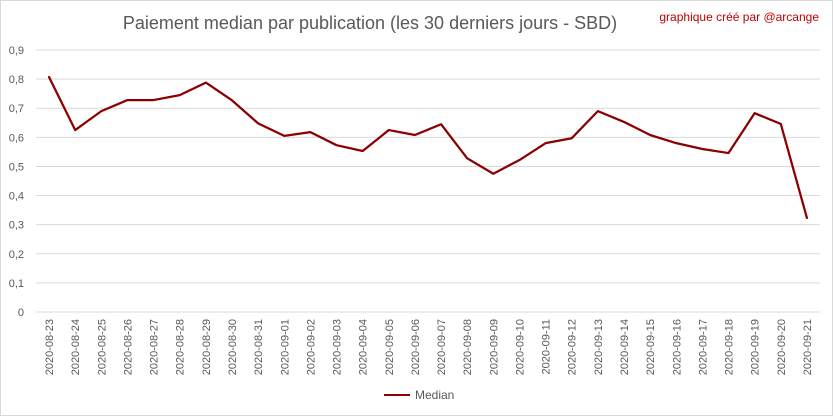 The image size is (833, 416). I want to click on x-tick-label: 2020-08-23, so click(50, 347).